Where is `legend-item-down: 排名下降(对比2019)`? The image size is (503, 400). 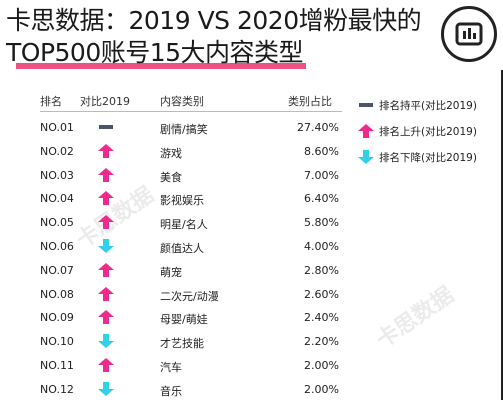
legend-item-down: 排名下降(对比2019) is located at coordinates (427, 157).